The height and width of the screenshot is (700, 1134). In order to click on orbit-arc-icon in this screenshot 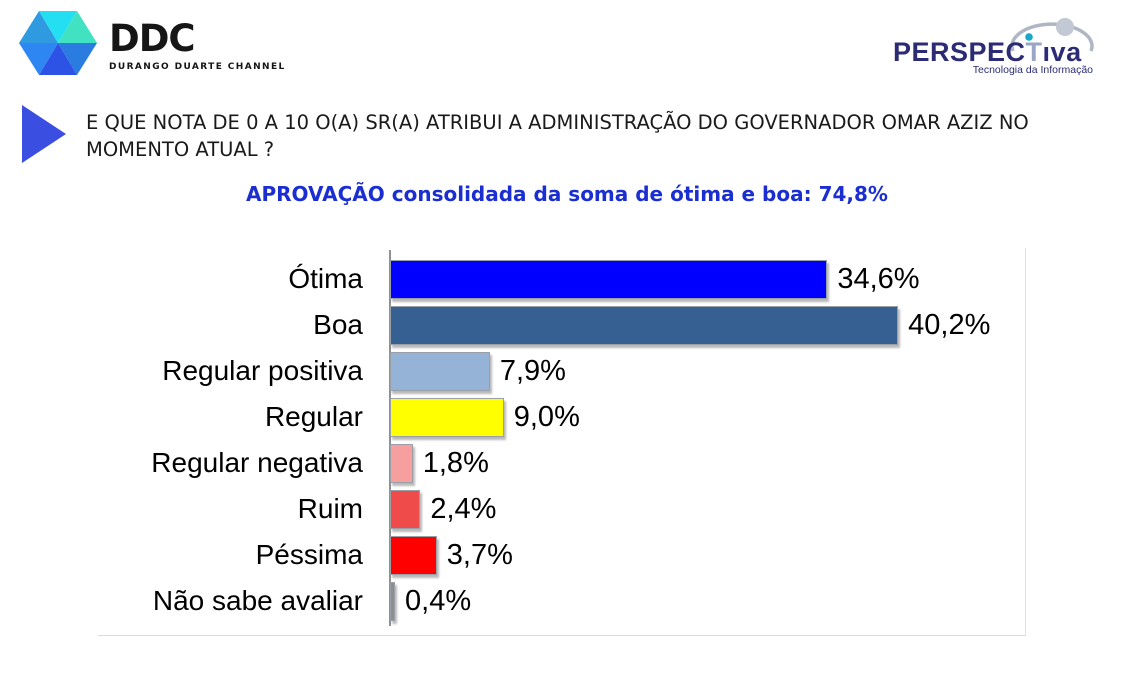, I will do `click(1052, 37)`.